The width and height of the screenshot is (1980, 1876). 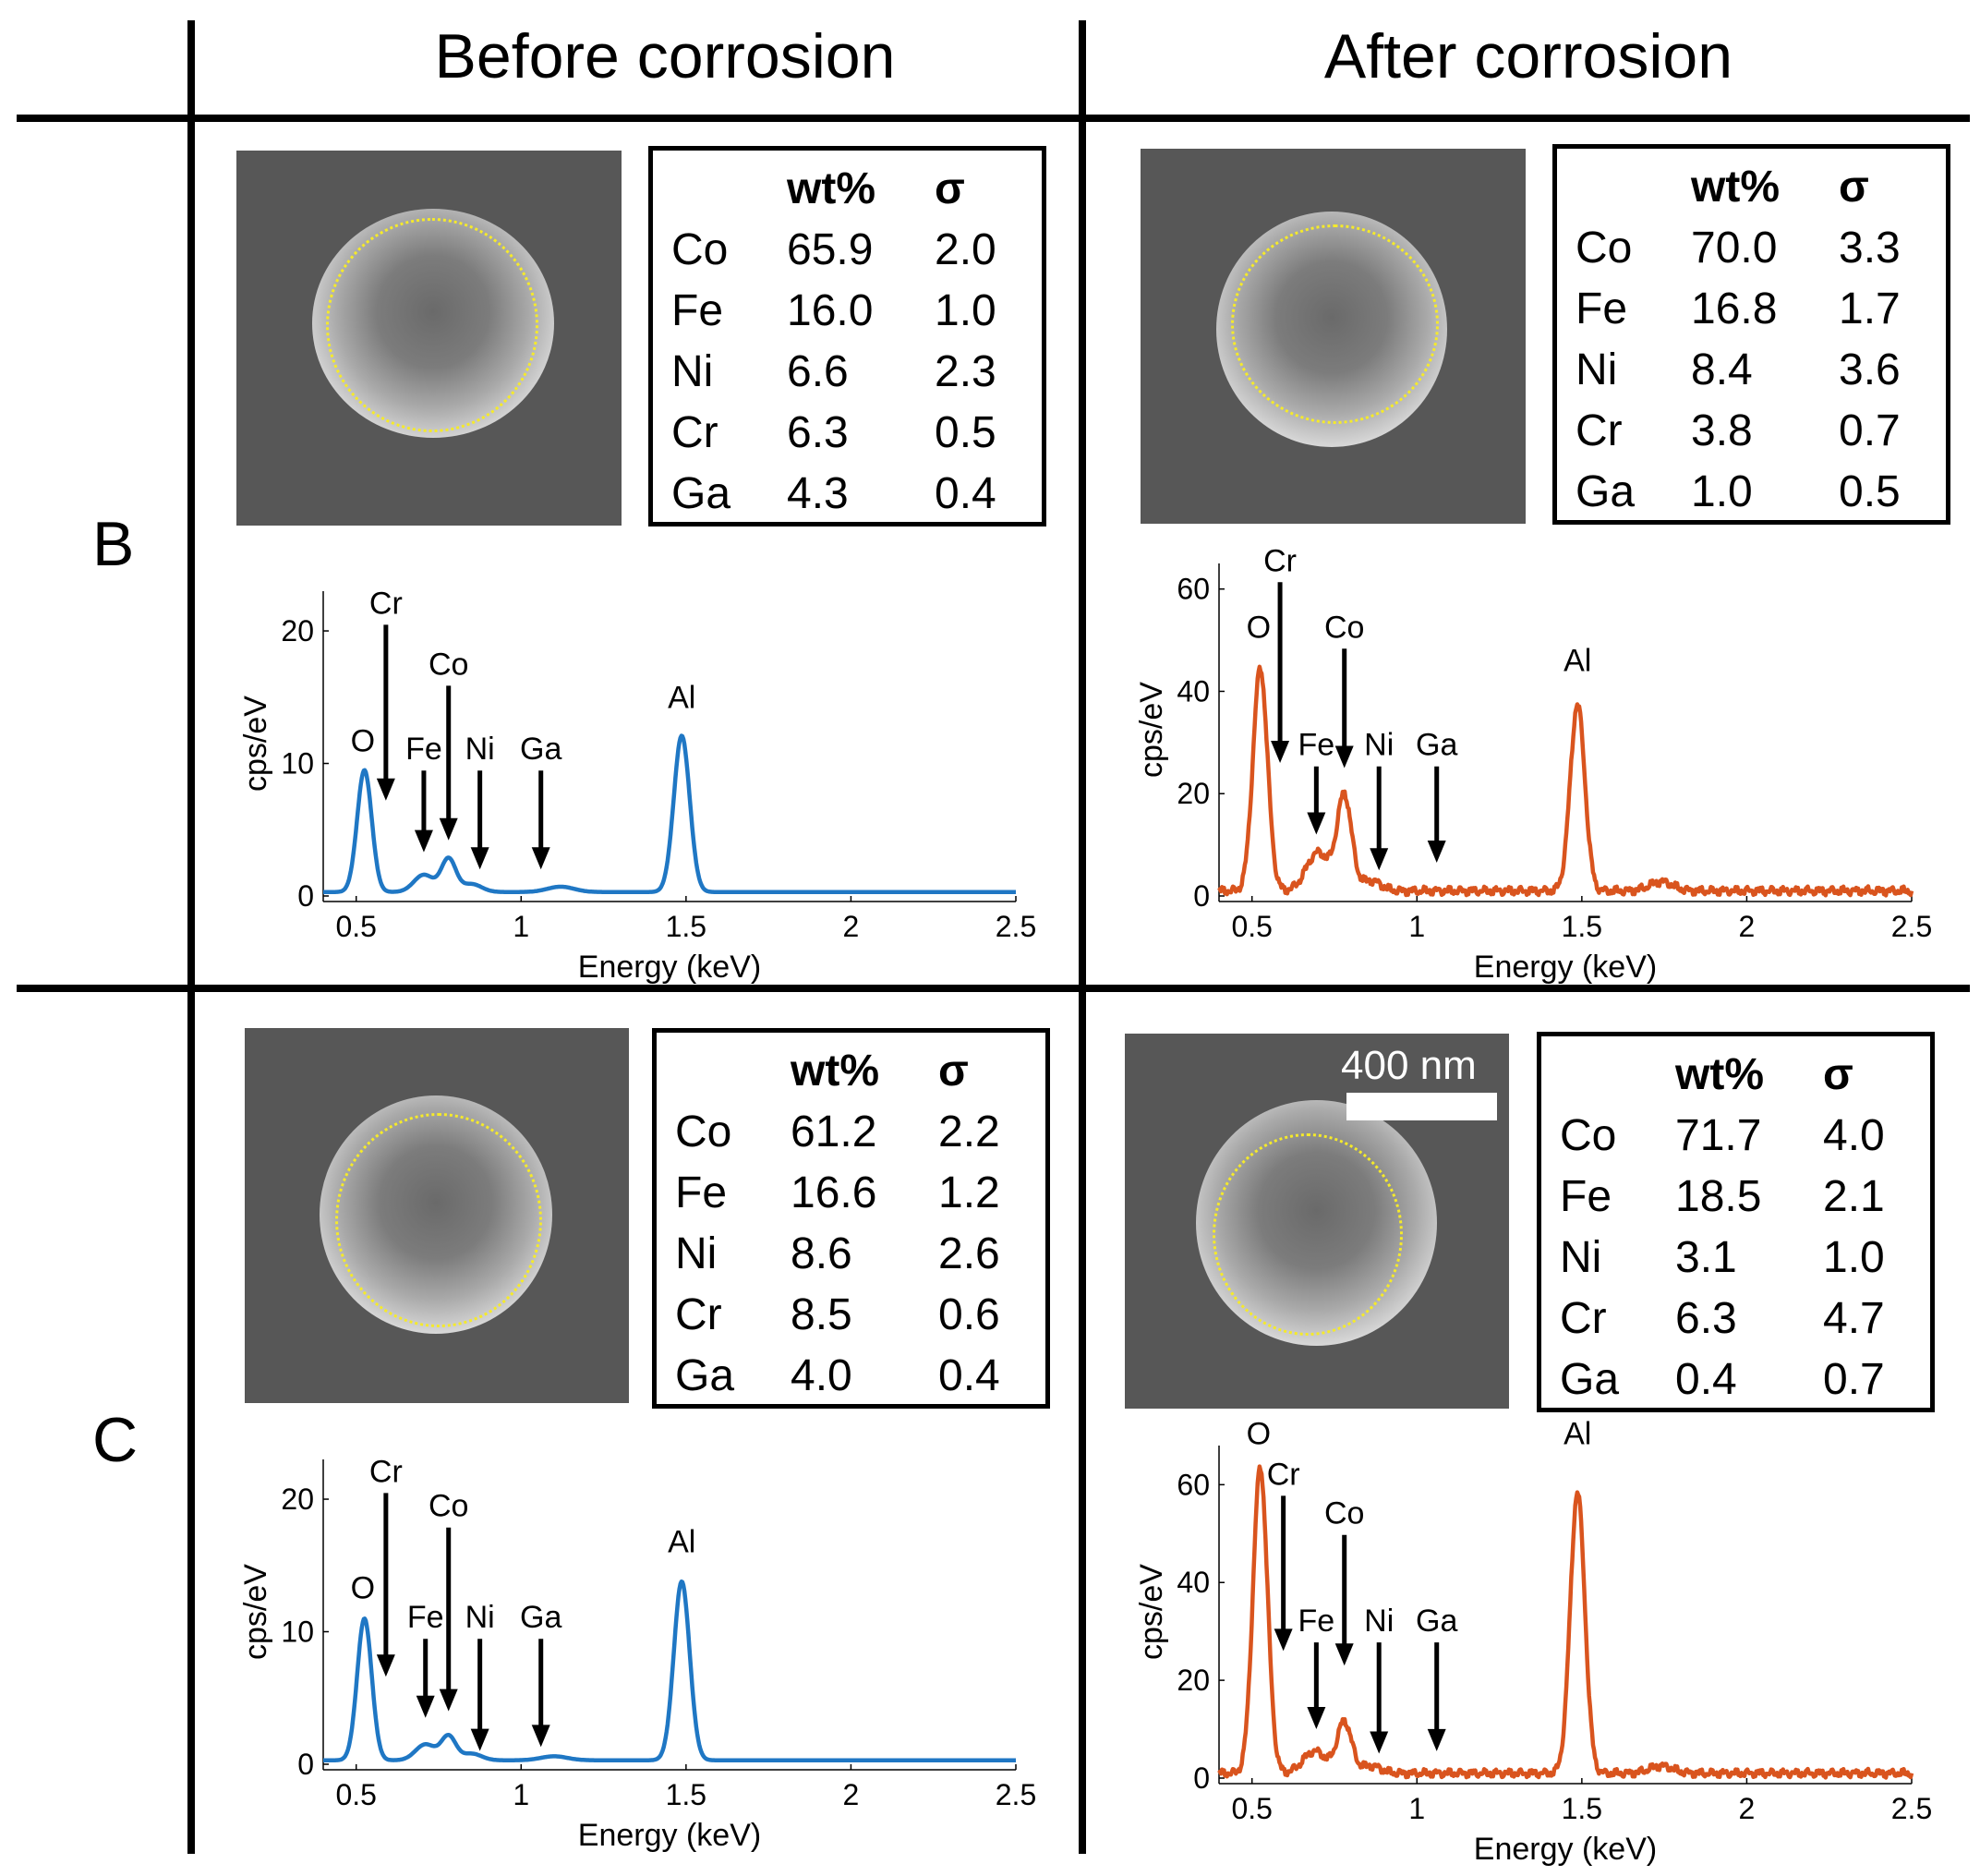 I want to click on table-wt-value: 3.8, so click(x=1722, y=430).